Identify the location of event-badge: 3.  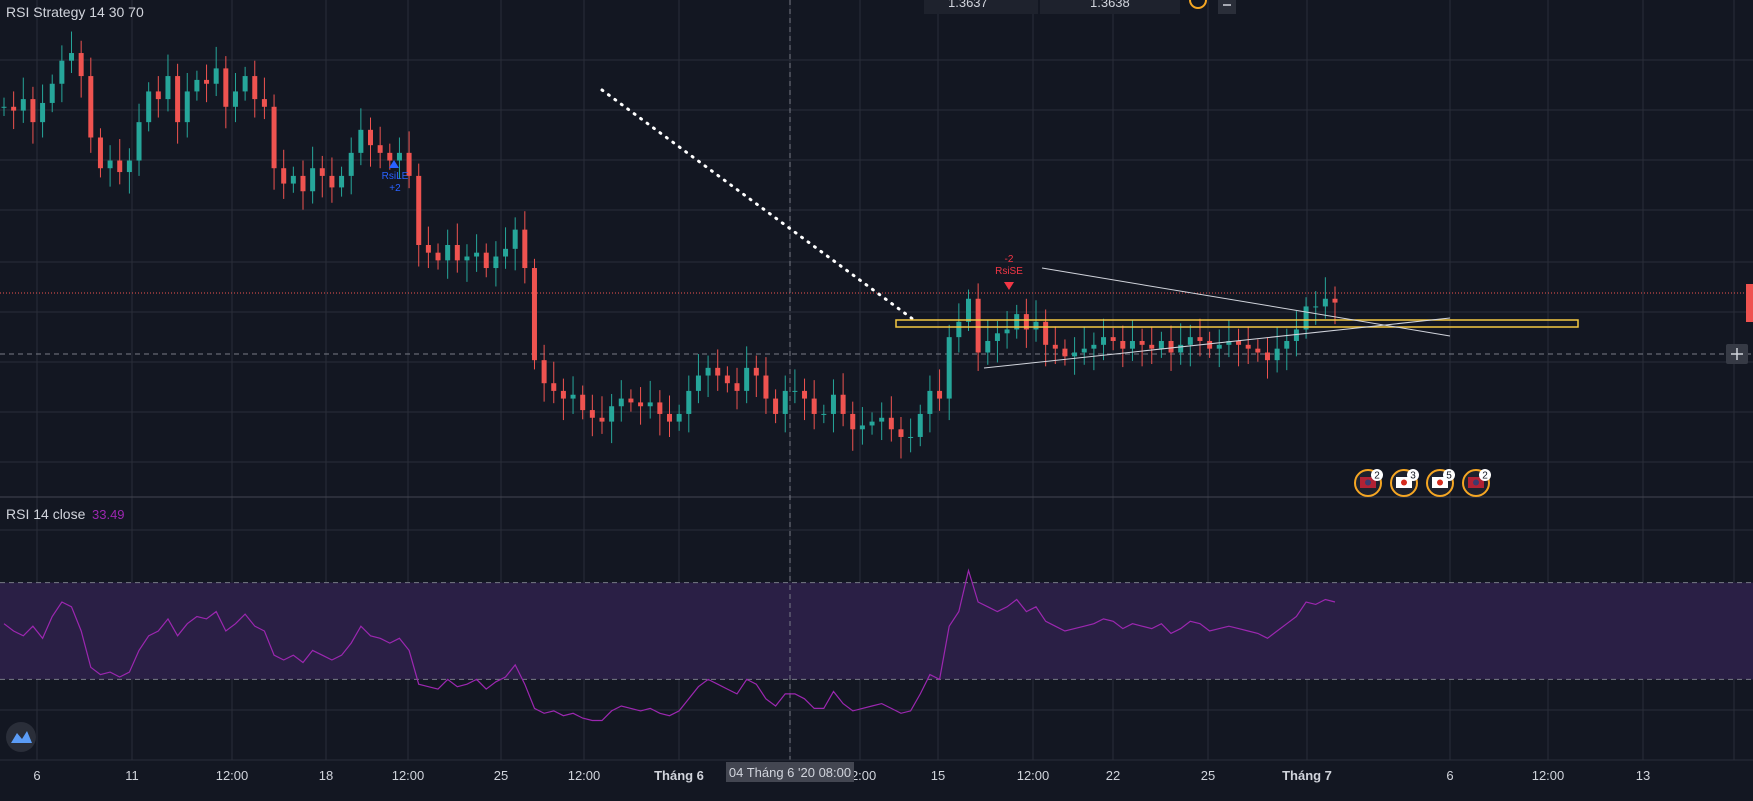
(1404, 483).